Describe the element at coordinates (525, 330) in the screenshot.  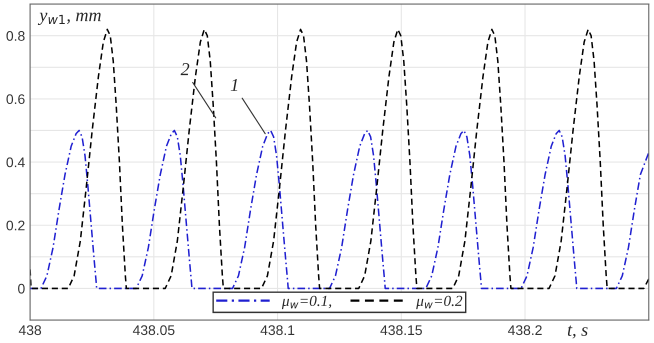
I see `x-tick-label: 438.2` at that location.